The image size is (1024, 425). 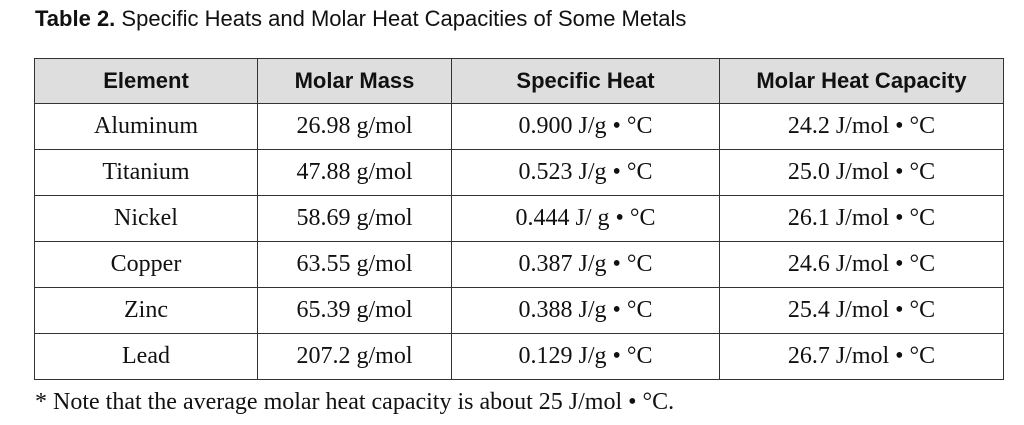 What do you see at coordinates (585, 218) in the screenshot?
I see `cell-specific-heat: 0.444 J/ g • °C` at bounding box center [585, 218].